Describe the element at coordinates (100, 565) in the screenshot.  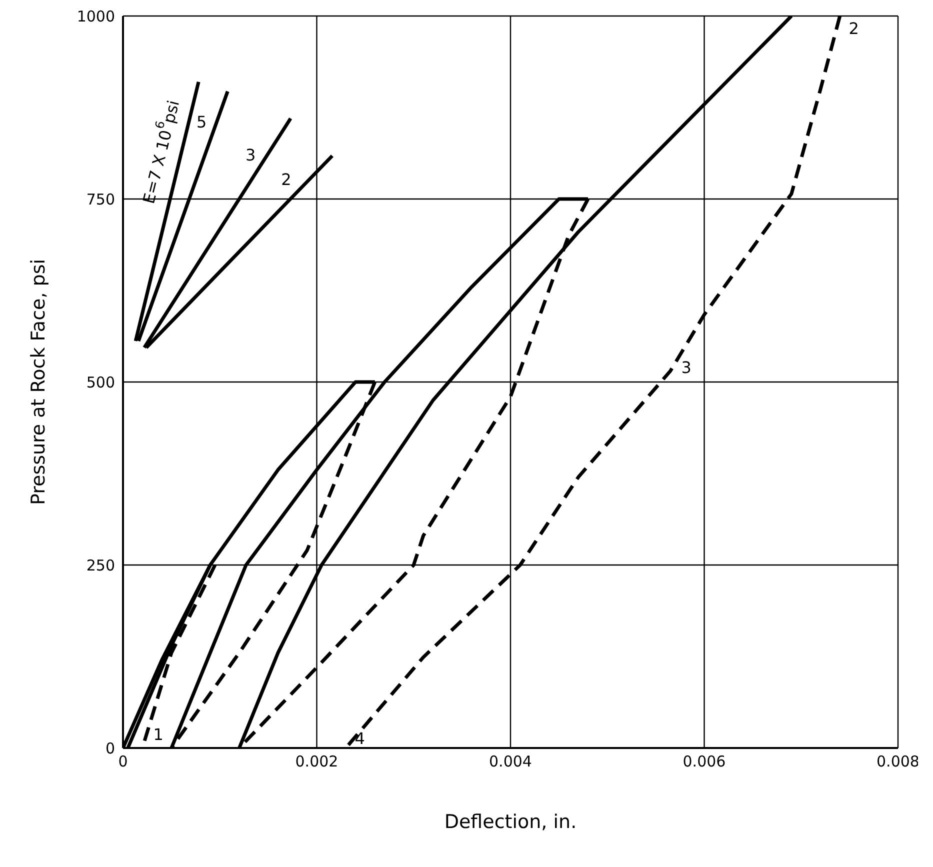
I see `y-tick-label: 250` at that location.